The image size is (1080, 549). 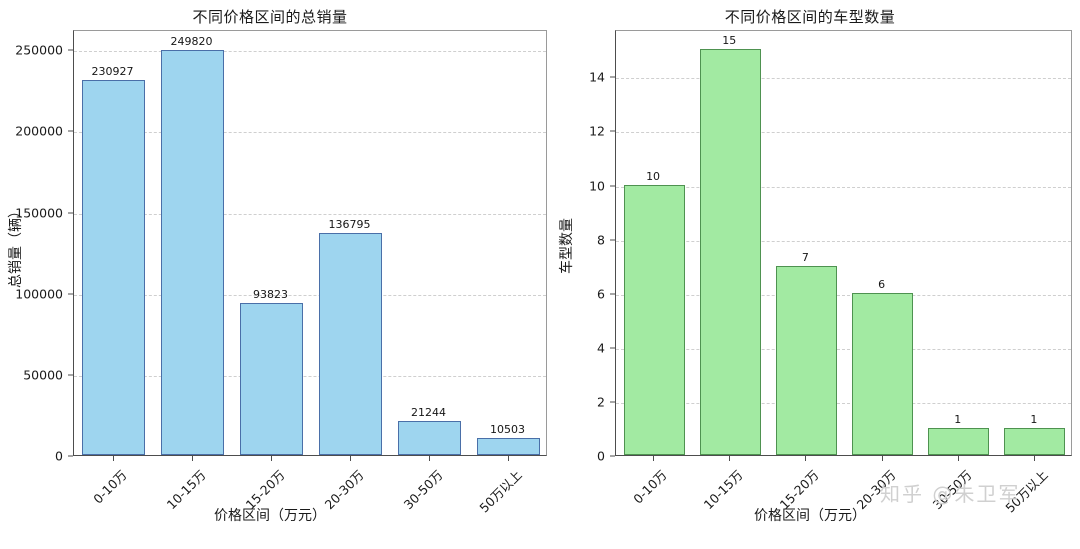 I want to click on y-tick-label: 150000, so click(x=39, y=213).